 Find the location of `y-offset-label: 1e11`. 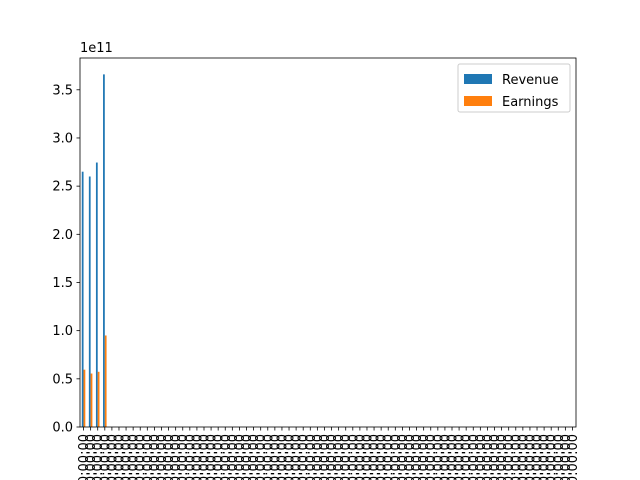

y-offset-label: 1e11 is located at coordinates (96, 48).